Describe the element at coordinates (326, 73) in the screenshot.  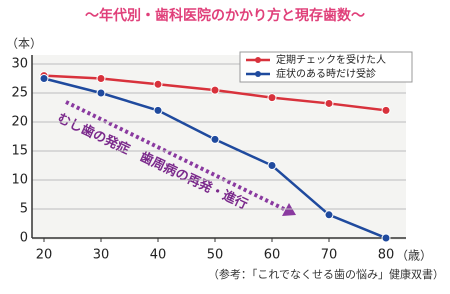
I see `legend-label: 症状のある時だけ受診` at that location.